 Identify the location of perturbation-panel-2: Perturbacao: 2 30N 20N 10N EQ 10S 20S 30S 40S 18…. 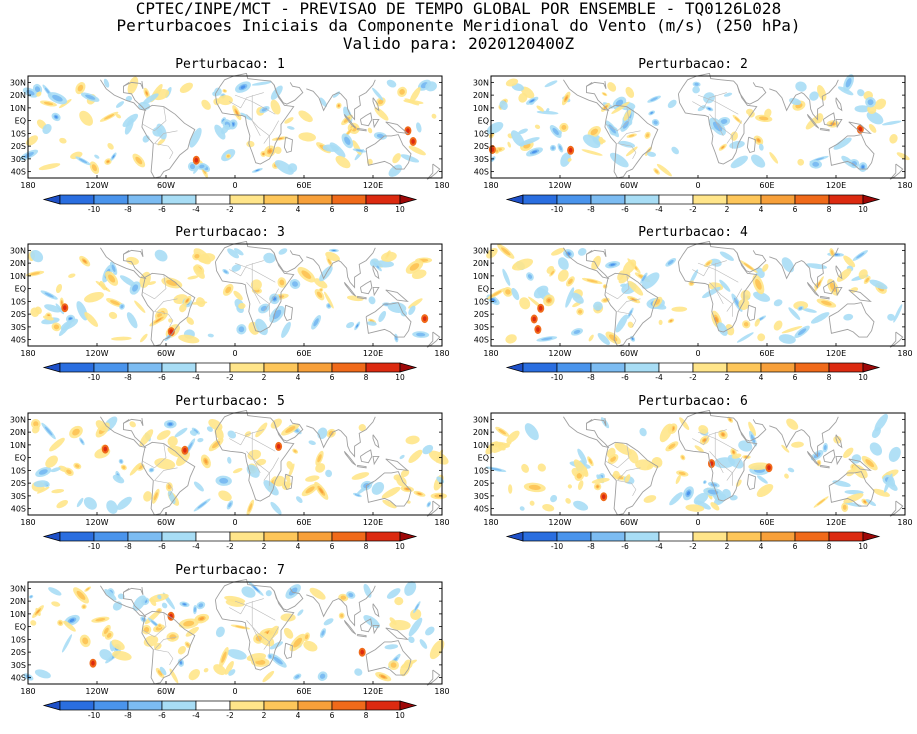
(690, 143).